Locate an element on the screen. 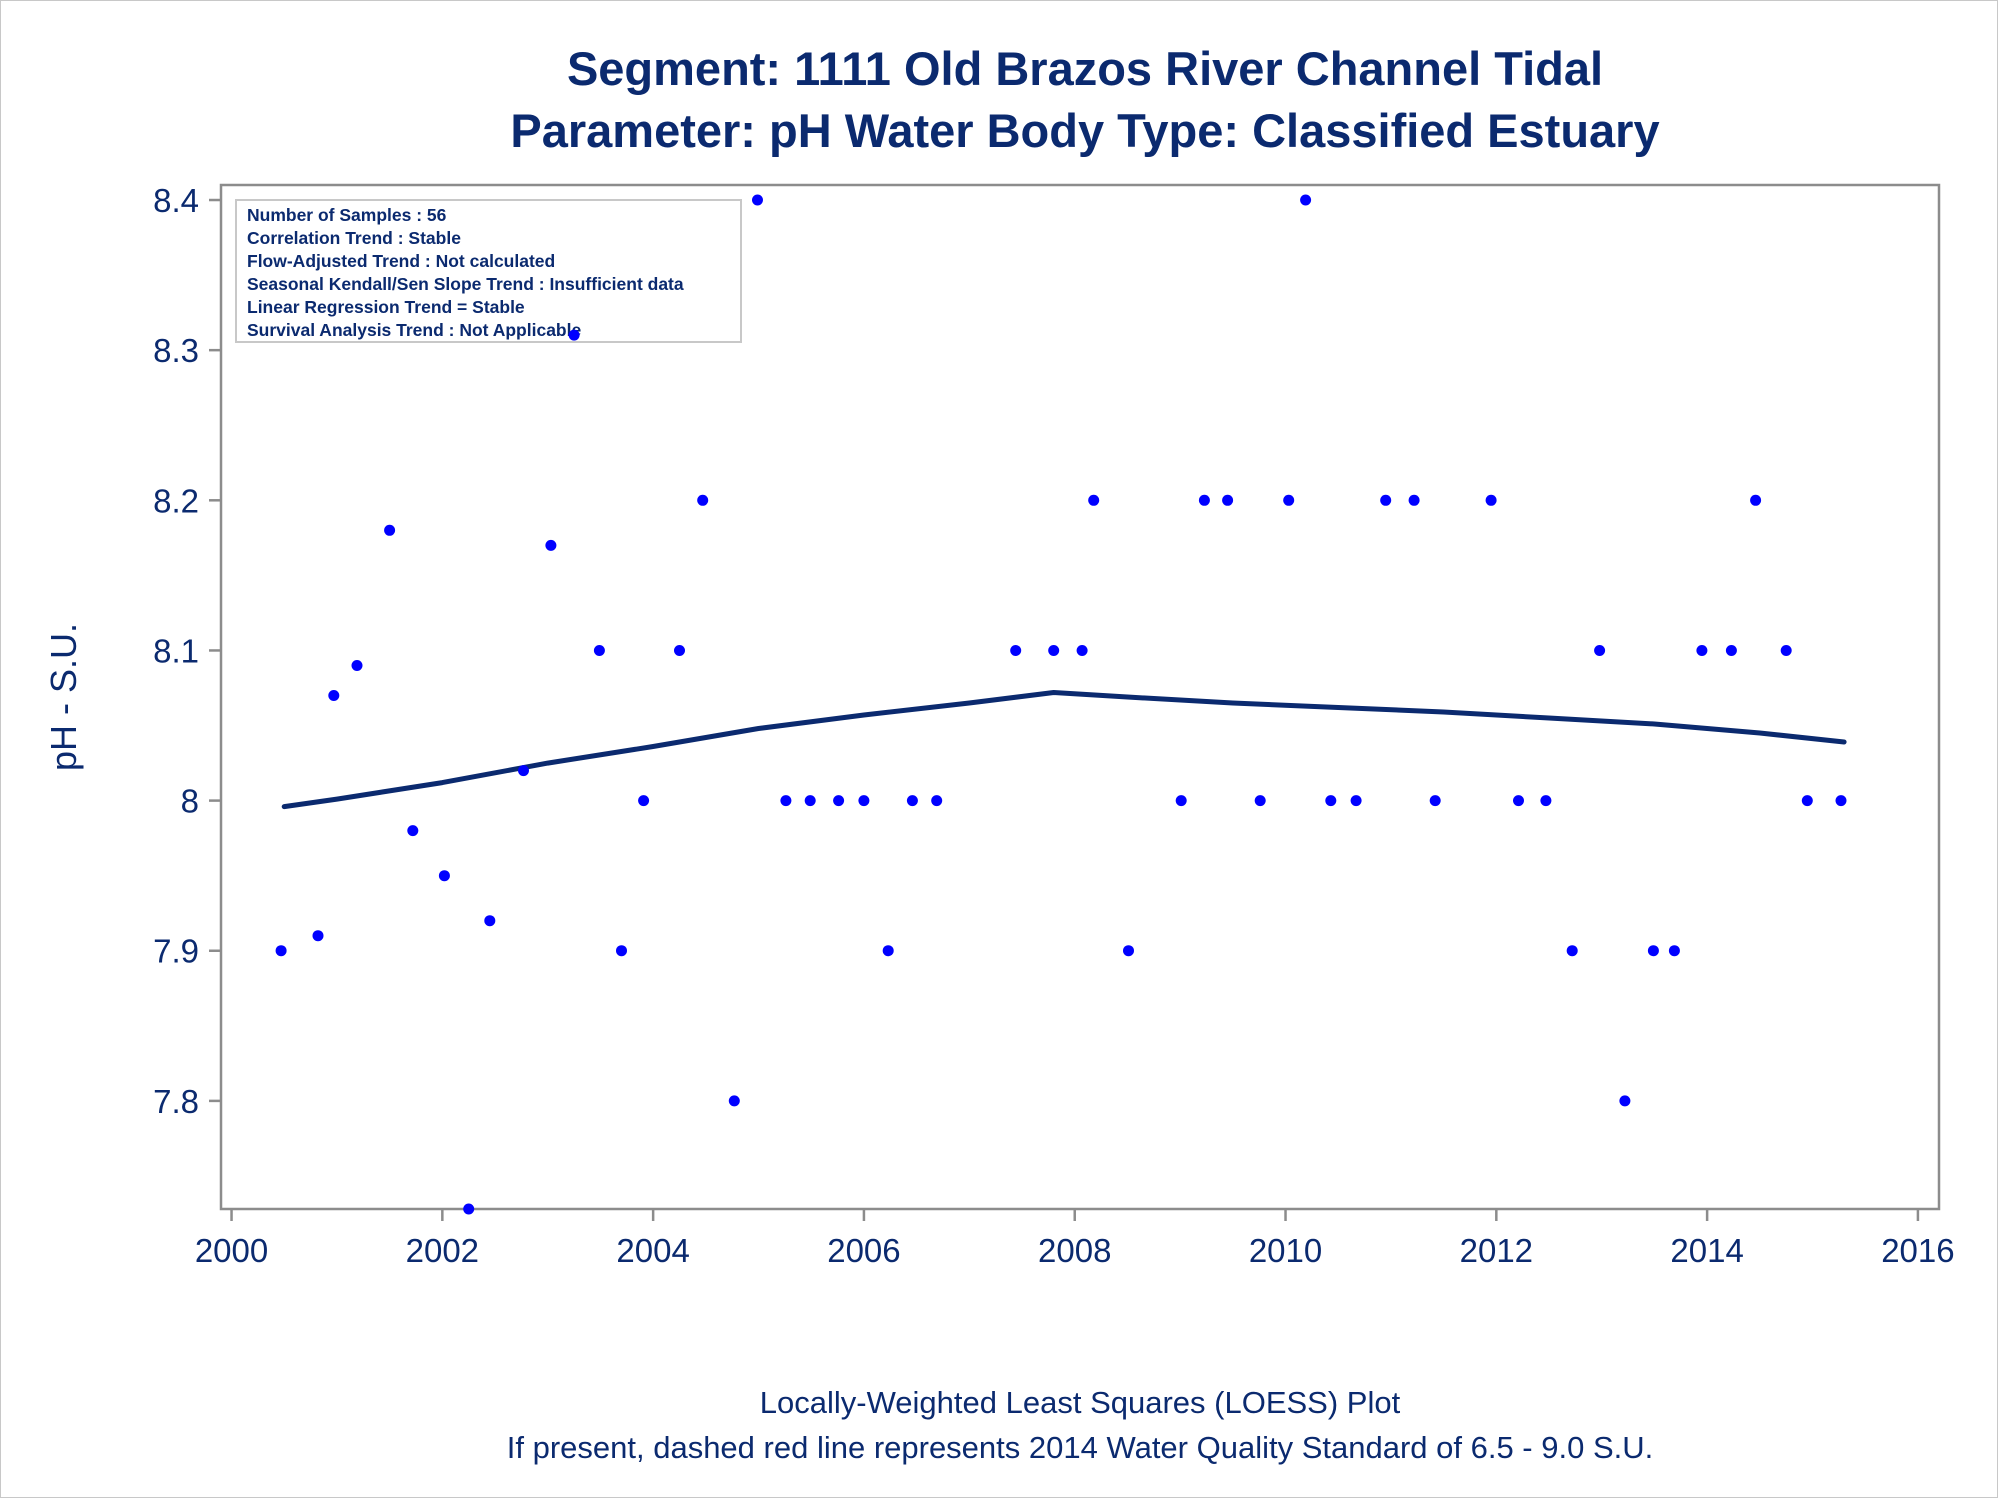 This screenshot has height=1500, width=2000. y-tick-label: 8 is located at coordinates (190, 801).